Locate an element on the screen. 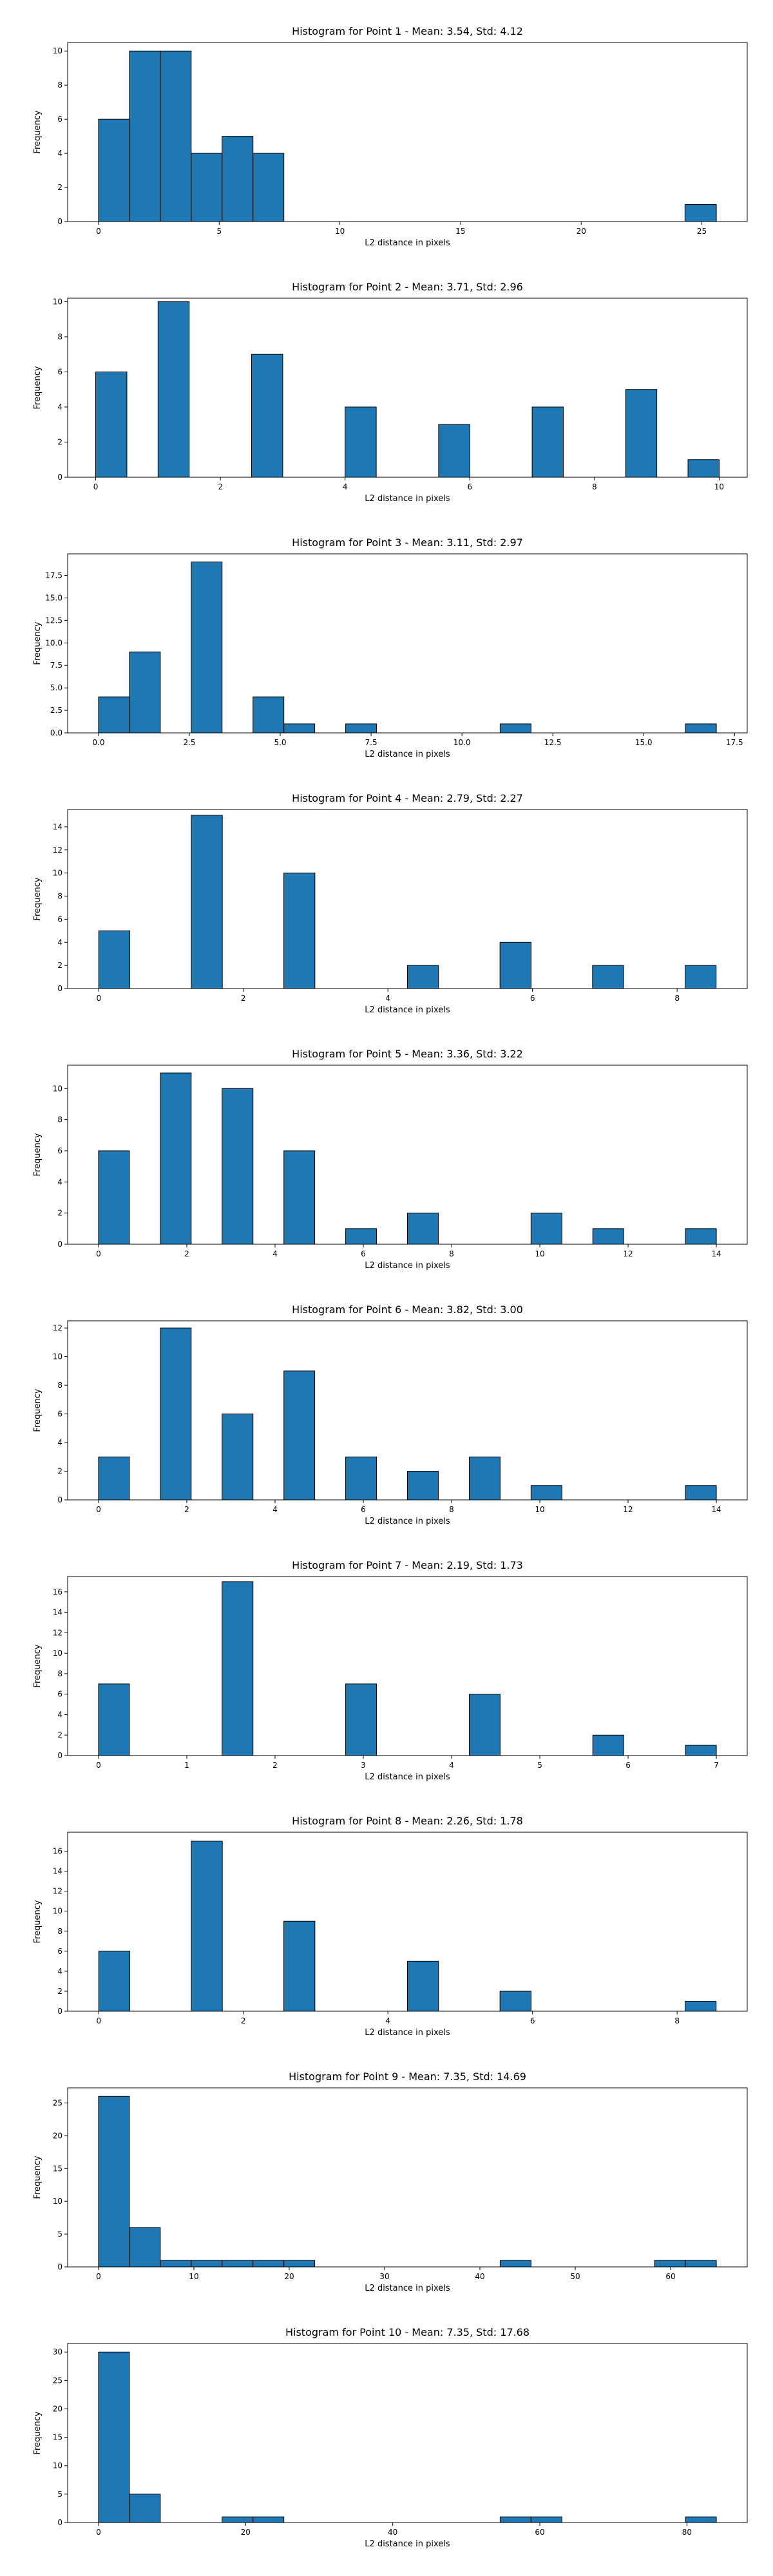 Image resolution: width=773 pixels, height=2576 pixels. x-tick-label: 50 is located at coordinates (575, 2276).